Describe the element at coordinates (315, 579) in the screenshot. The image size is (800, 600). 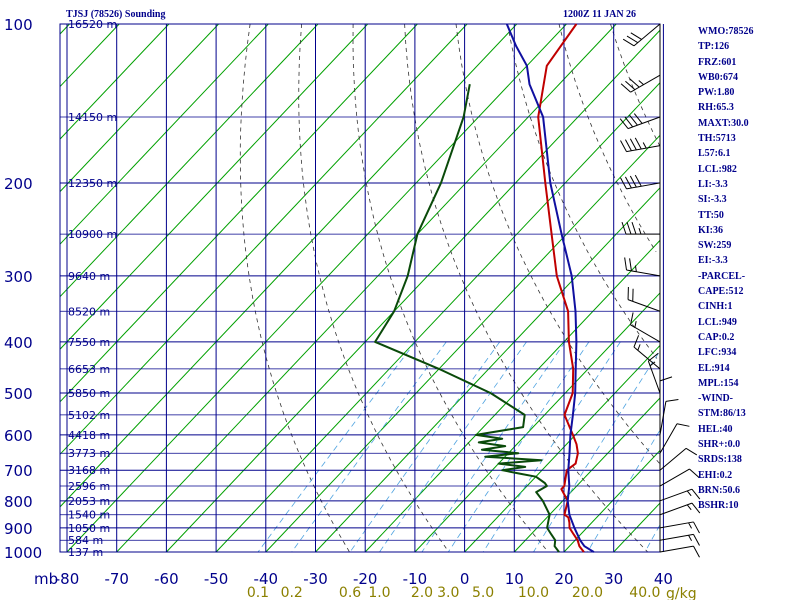
I see `temperature-tick-label: -30` at that location.